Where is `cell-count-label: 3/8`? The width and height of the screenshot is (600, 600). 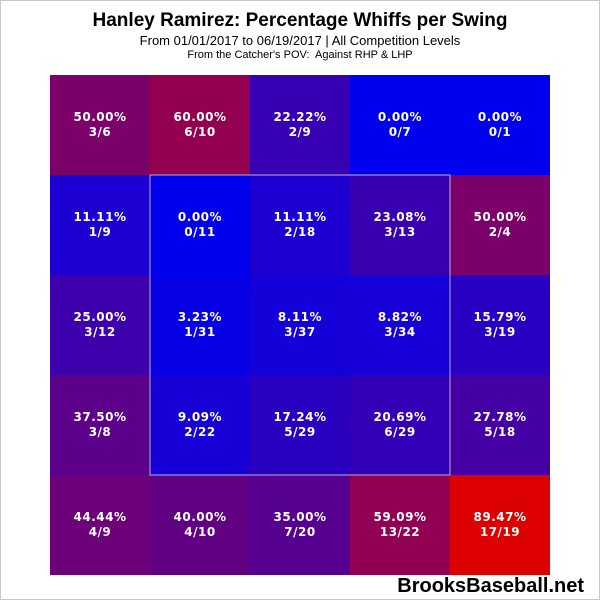 cell-count-label: 3/8 is located at coordinates (100, 432).